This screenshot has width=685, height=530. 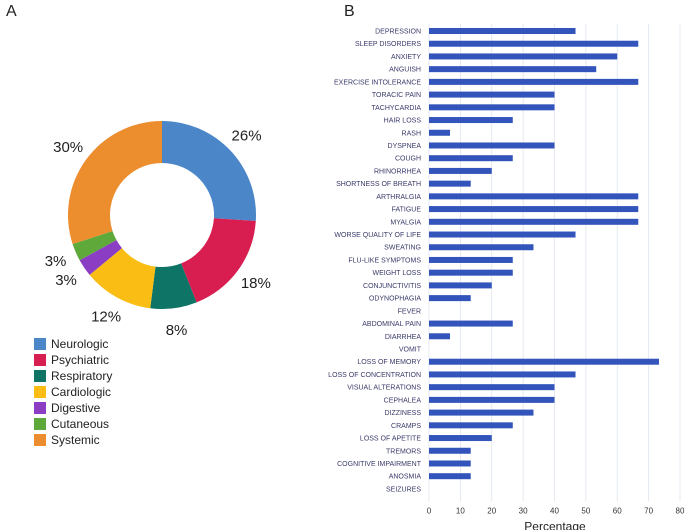 What do you see at coordinates (392, 286) in the screenshot?
I see `category-label-conjunctivitis: CONJUNCTIVITIS` at bounding box center [392, 286].